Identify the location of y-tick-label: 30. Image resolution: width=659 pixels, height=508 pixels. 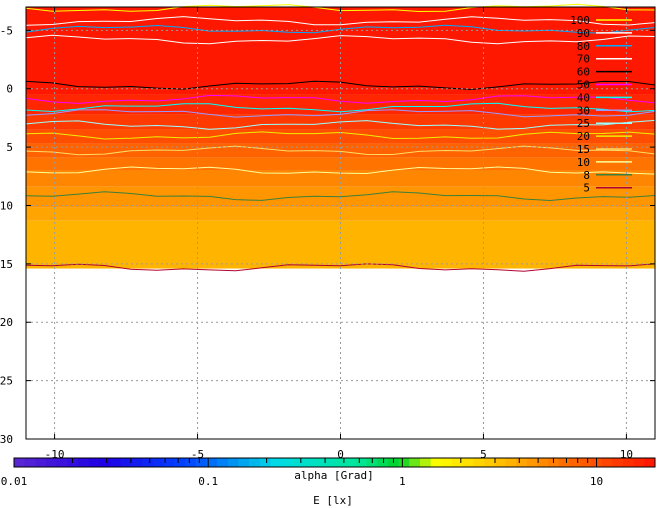
(6, 439).